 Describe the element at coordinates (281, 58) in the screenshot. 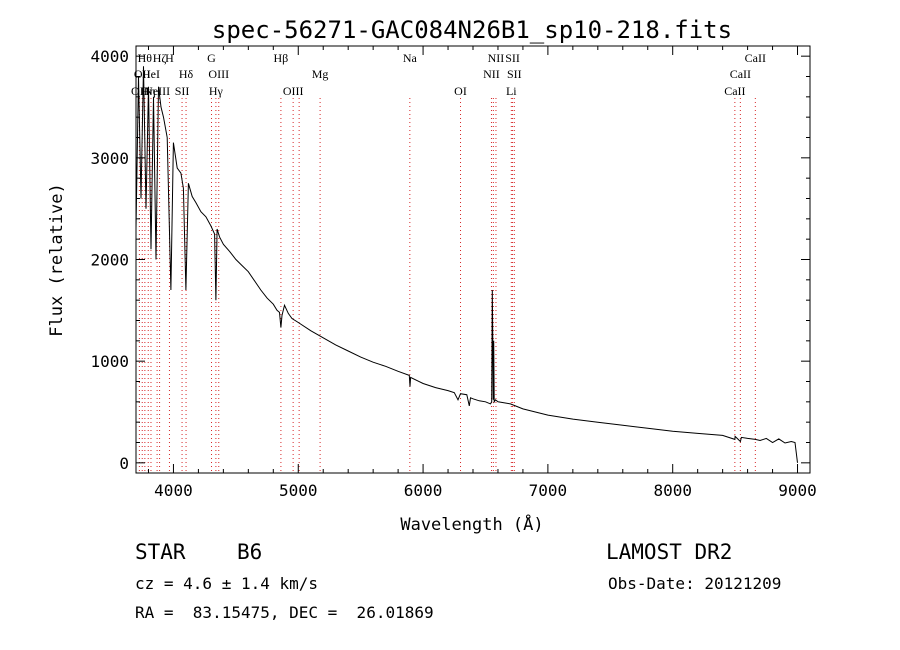

I see `line-marker-label: Hβ` at that location.